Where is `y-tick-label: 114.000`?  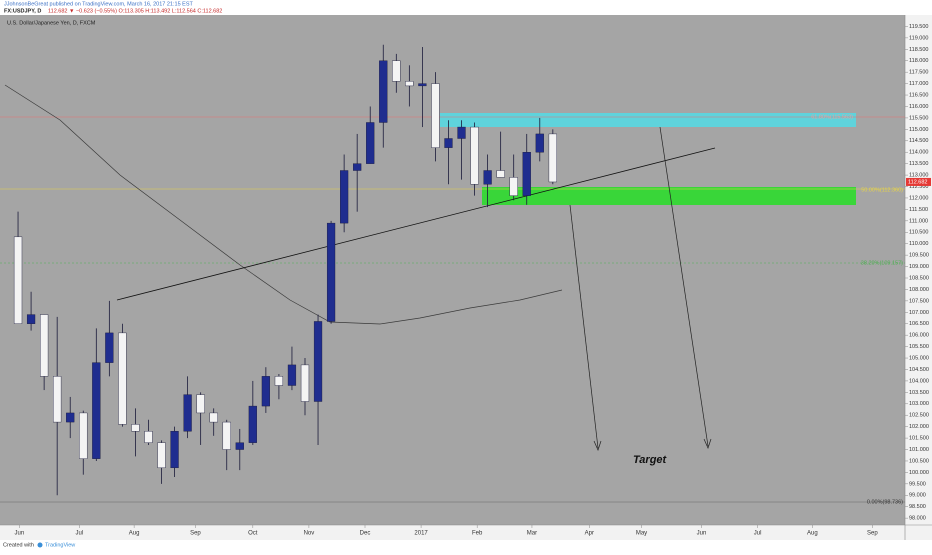
y-tick-label: 114.000 is located at coordinates (918, 153).